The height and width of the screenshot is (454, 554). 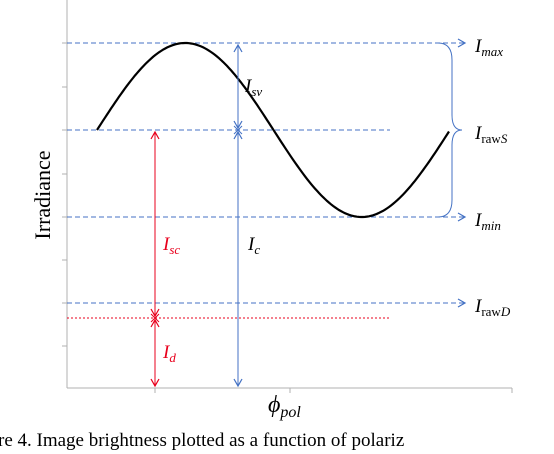 What do you see at coordinates (504, 138) in the screenshot?
I see `label-sub: S` at bounding box center [504, 138].